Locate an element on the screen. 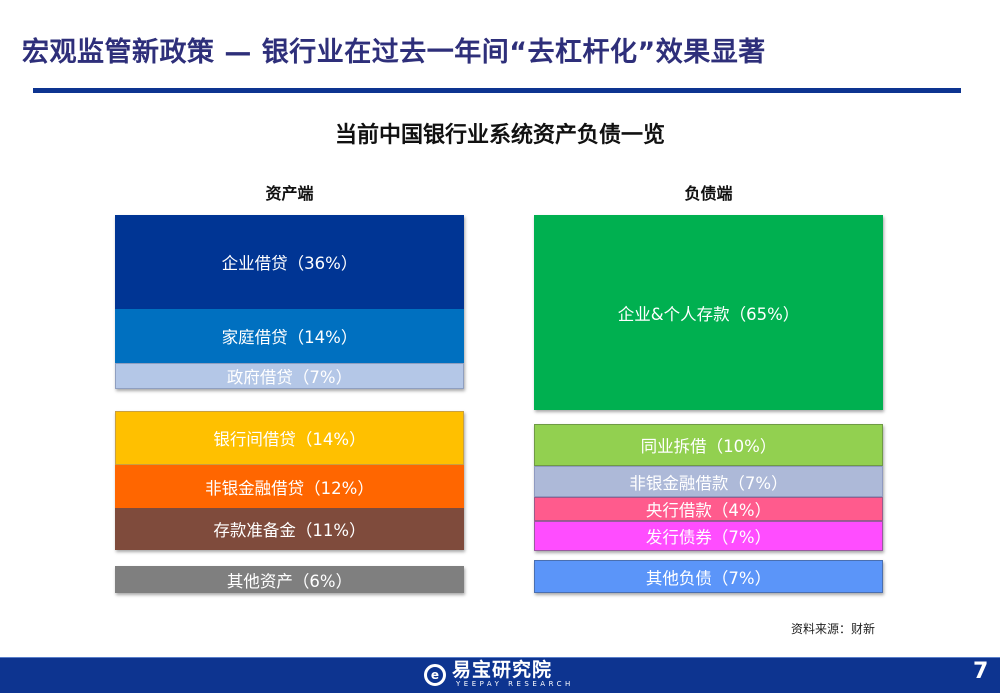 This screenshot has width=1000, height=693. chart-title: 当前中国银行业系统资产负债一览 is located at coordinates (499, 135).